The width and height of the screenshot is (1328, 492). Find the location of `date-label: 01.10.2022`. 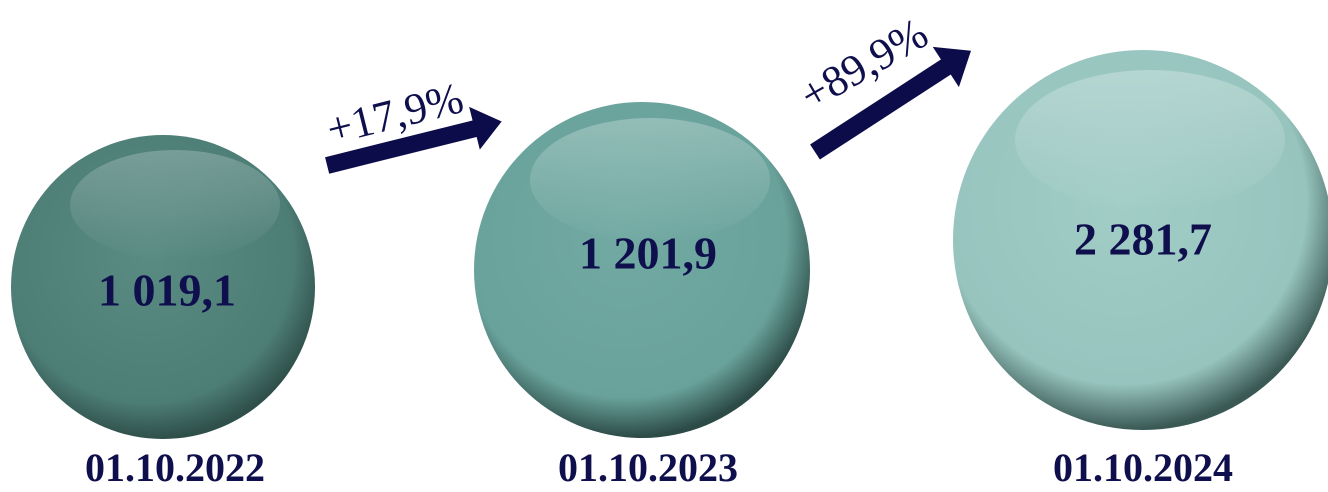

date-label: 01.10.2022 is located at coordinates (175, 467).